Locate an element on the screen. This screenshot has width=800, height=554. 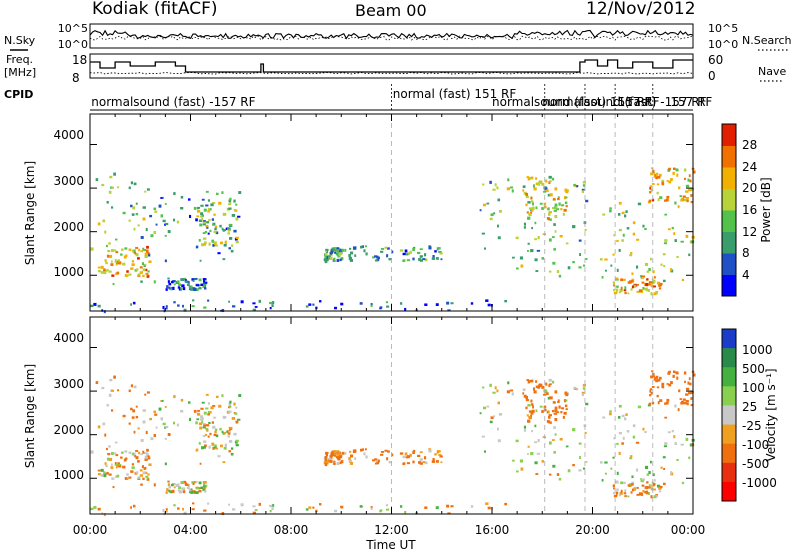
nave-trace is located at coordinates (391, 73).